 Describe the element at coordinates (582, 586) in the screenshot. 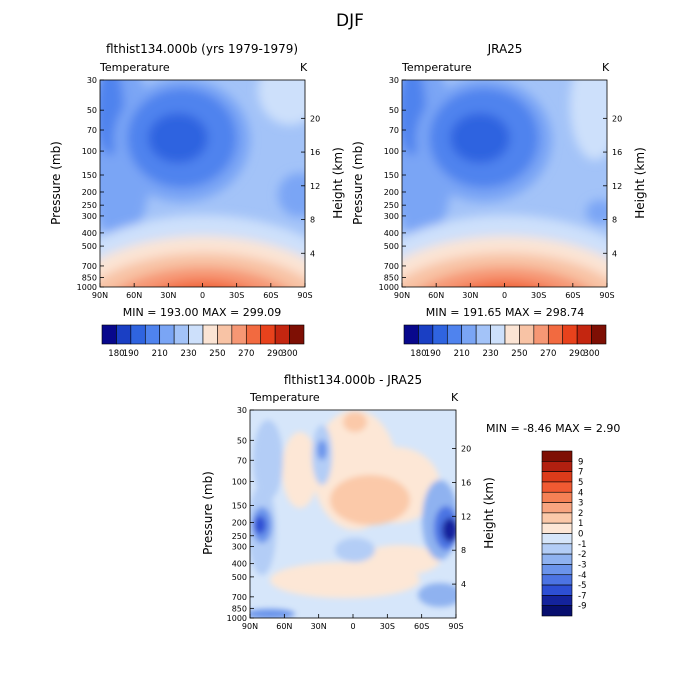

I see `colorbar-label: -5` at that location.